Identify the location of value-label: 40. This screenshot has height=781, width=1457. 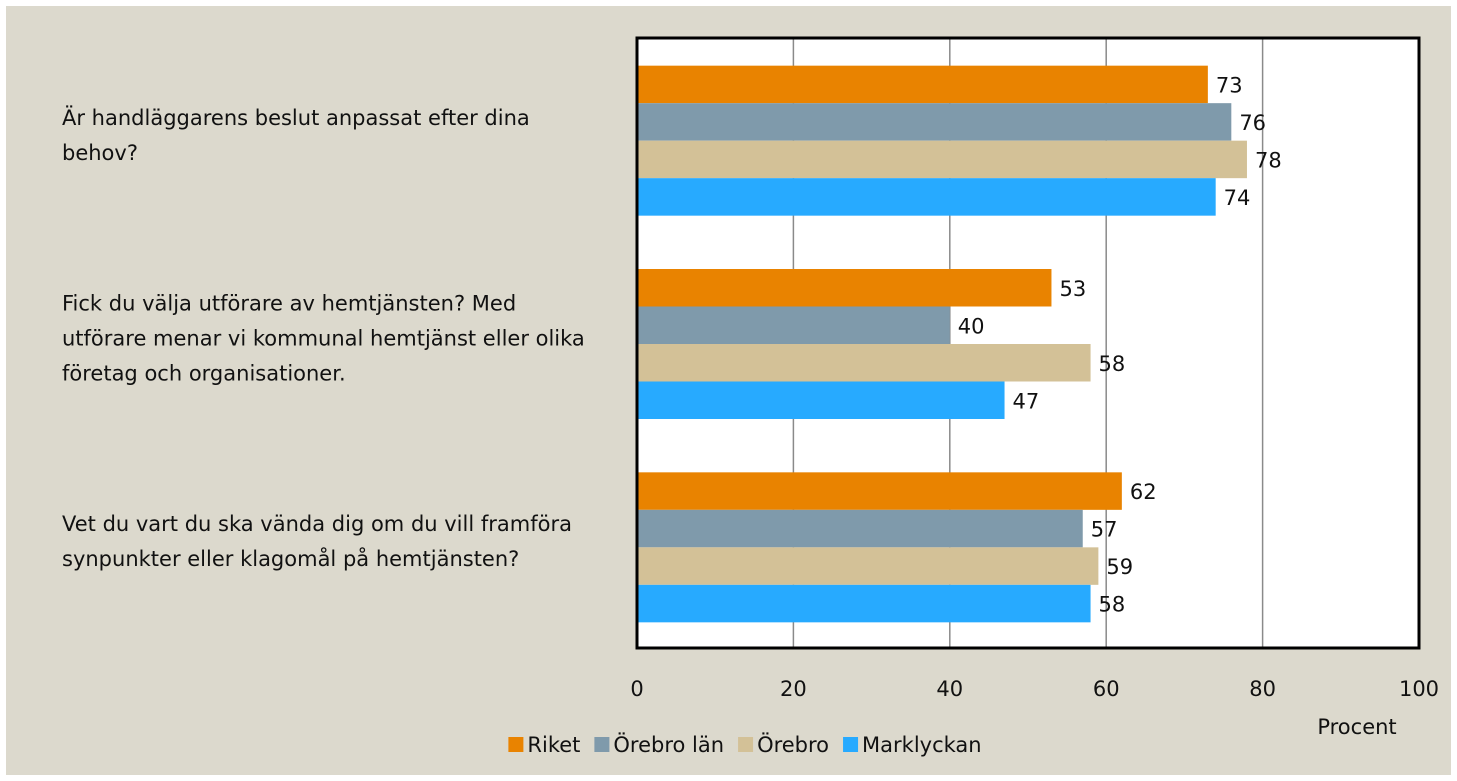
(971, 326).